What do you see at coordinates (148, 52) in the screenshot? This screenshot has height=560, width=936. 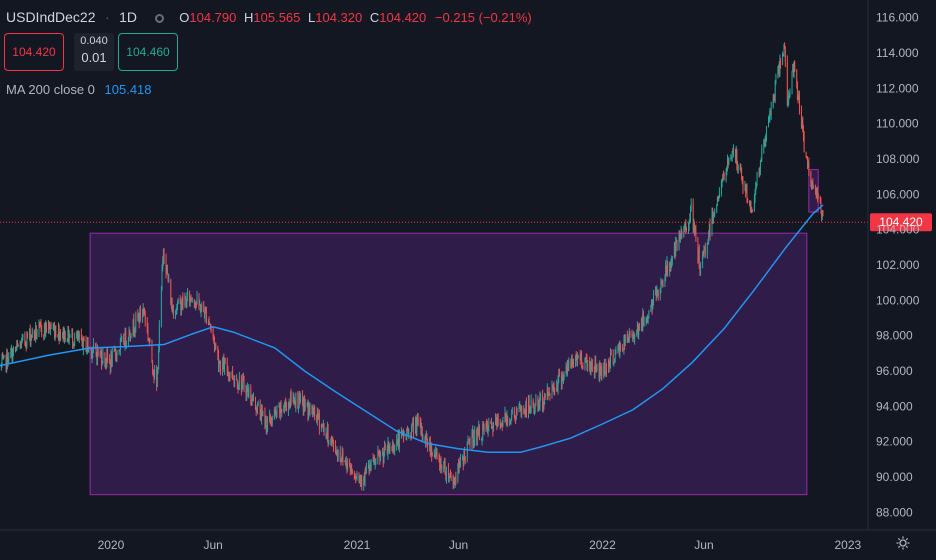 I see `buy-button: 104.460` at bounding box center [148, 52].